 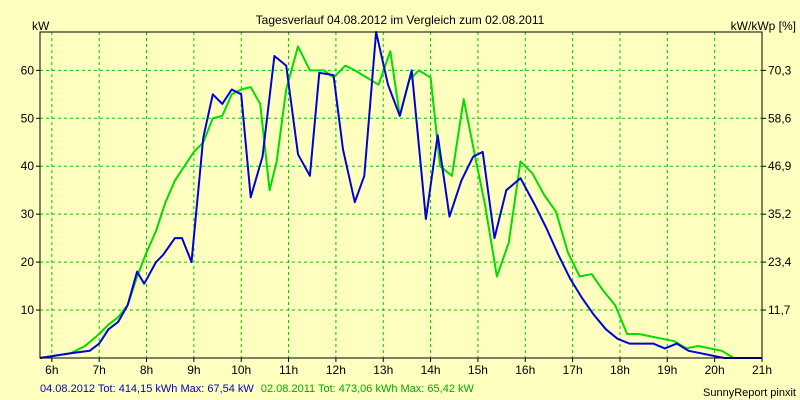 I want to click on y-left-tick-label-2: 30, so click(x=28, y=214).